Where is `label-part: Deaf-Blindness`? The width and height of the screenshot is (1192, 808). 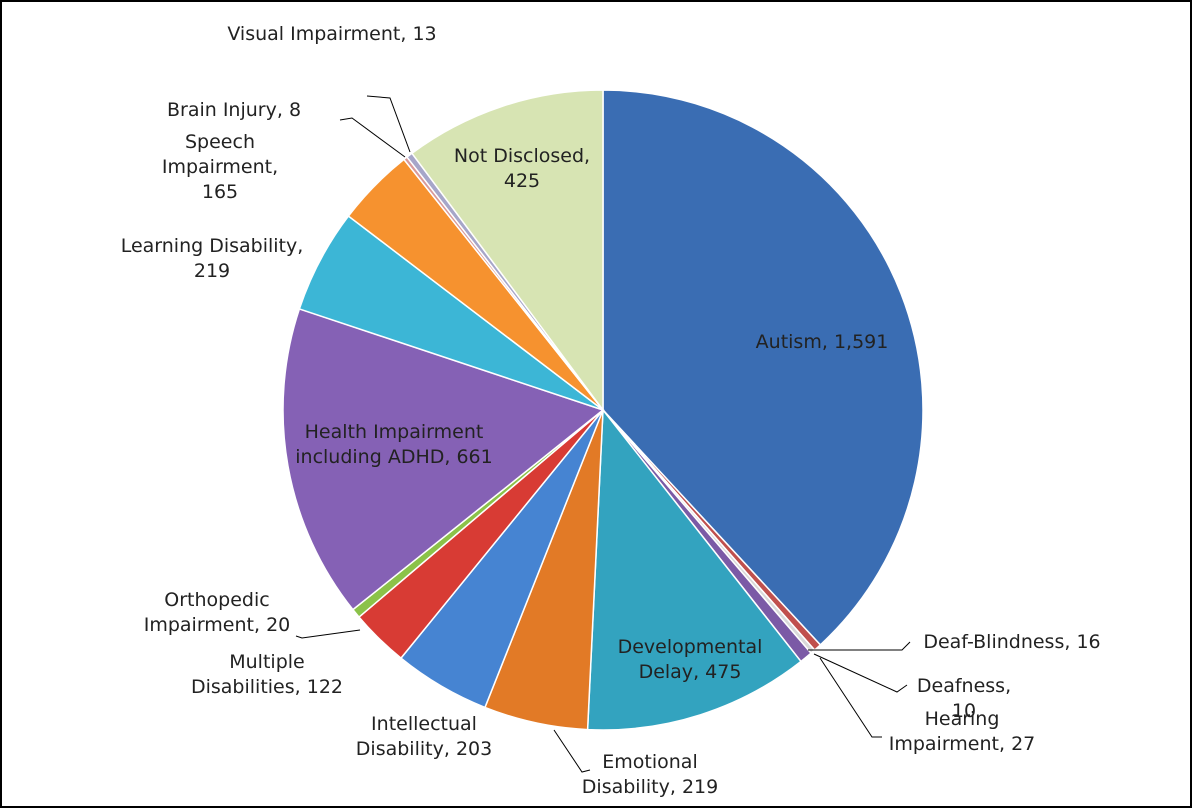
label-part: Deaf-Blindness is located at coordinates (994, 642).